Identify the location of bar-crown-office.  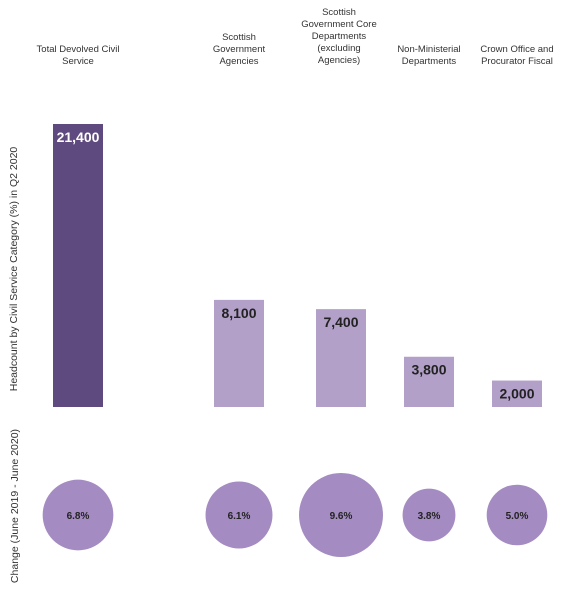
(517, 393).